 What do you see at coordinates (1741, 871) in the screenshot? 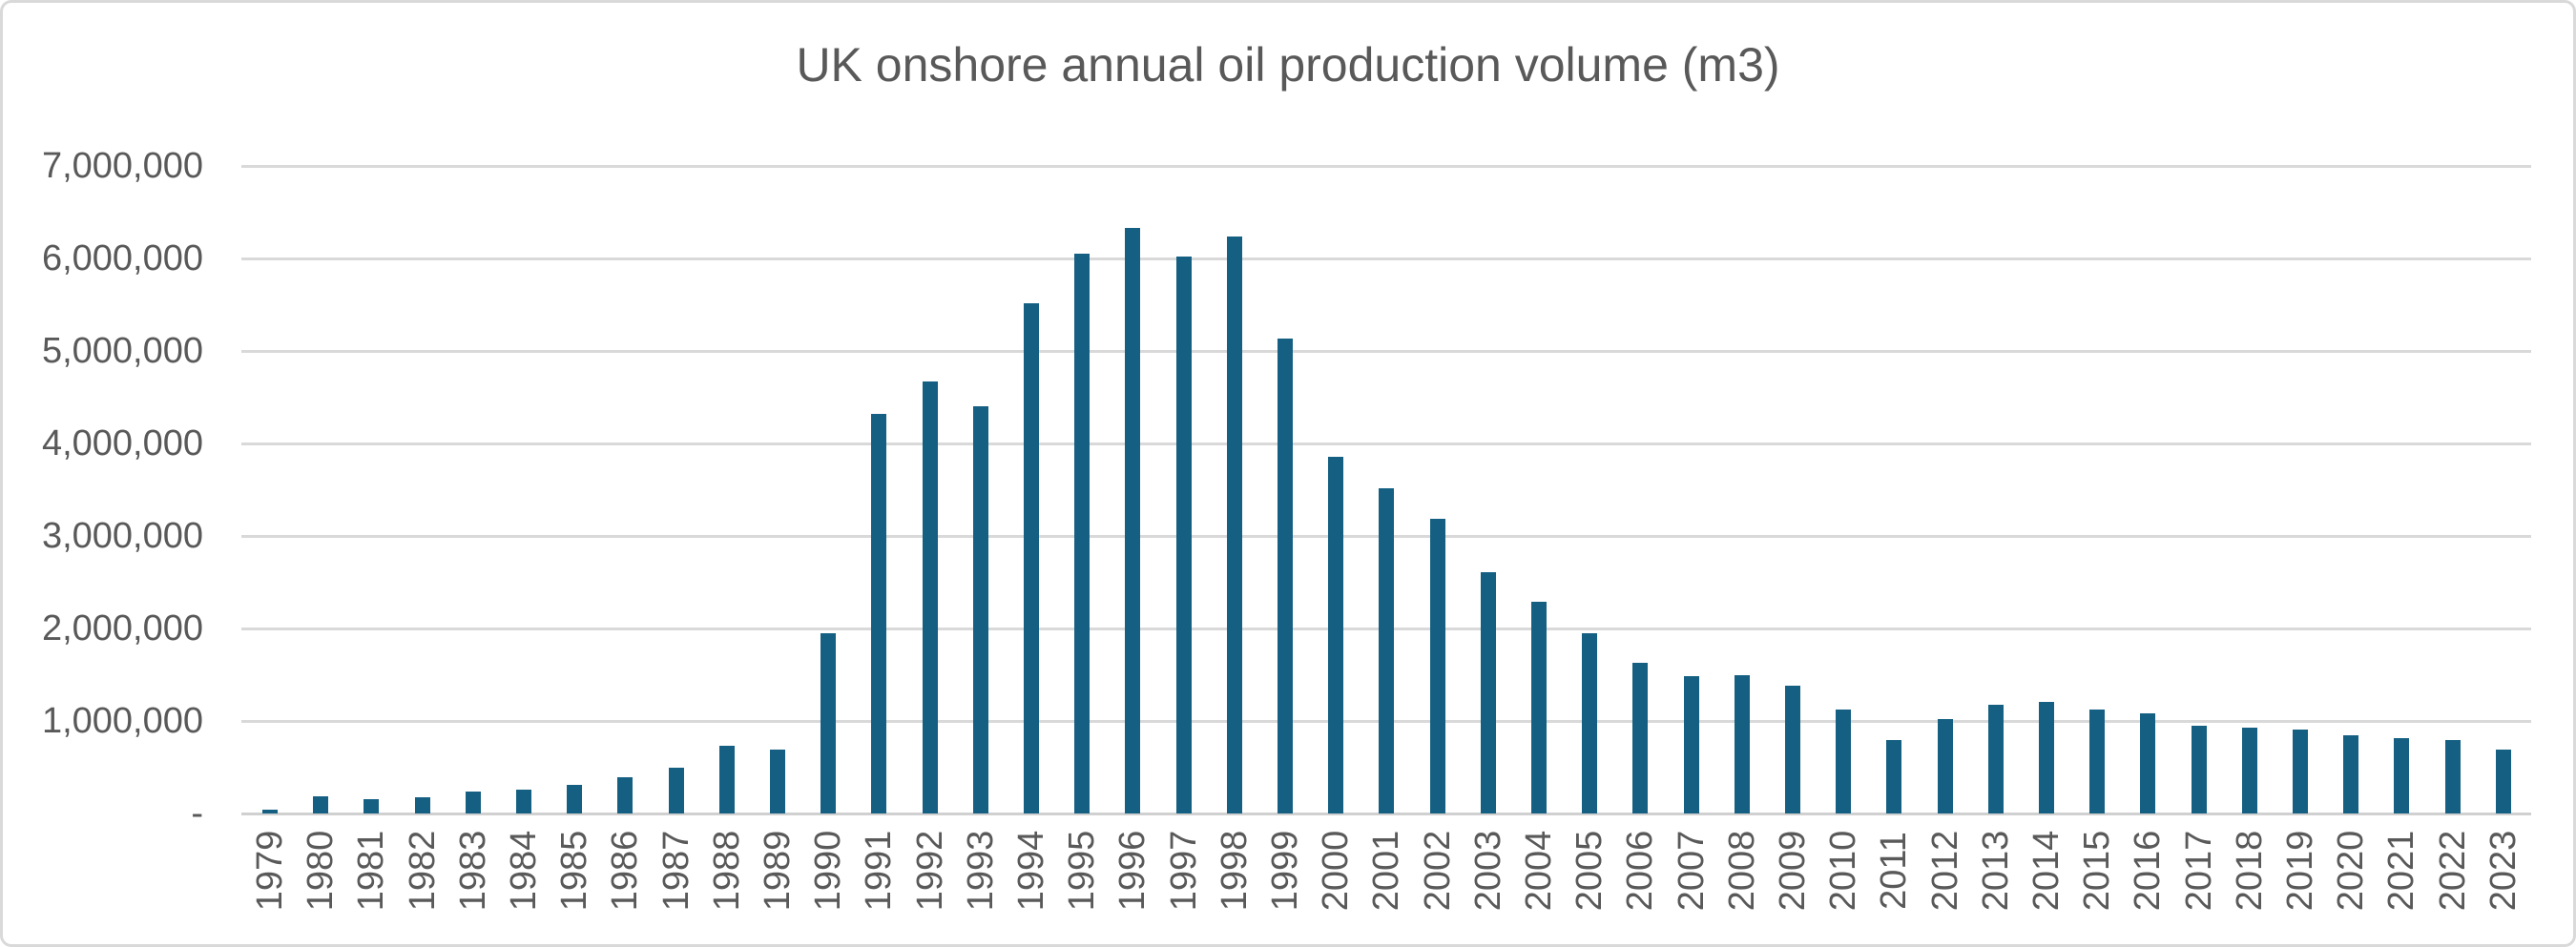
I see `x-axis-tick-label: 2008` at bounding box center [1741, 871].